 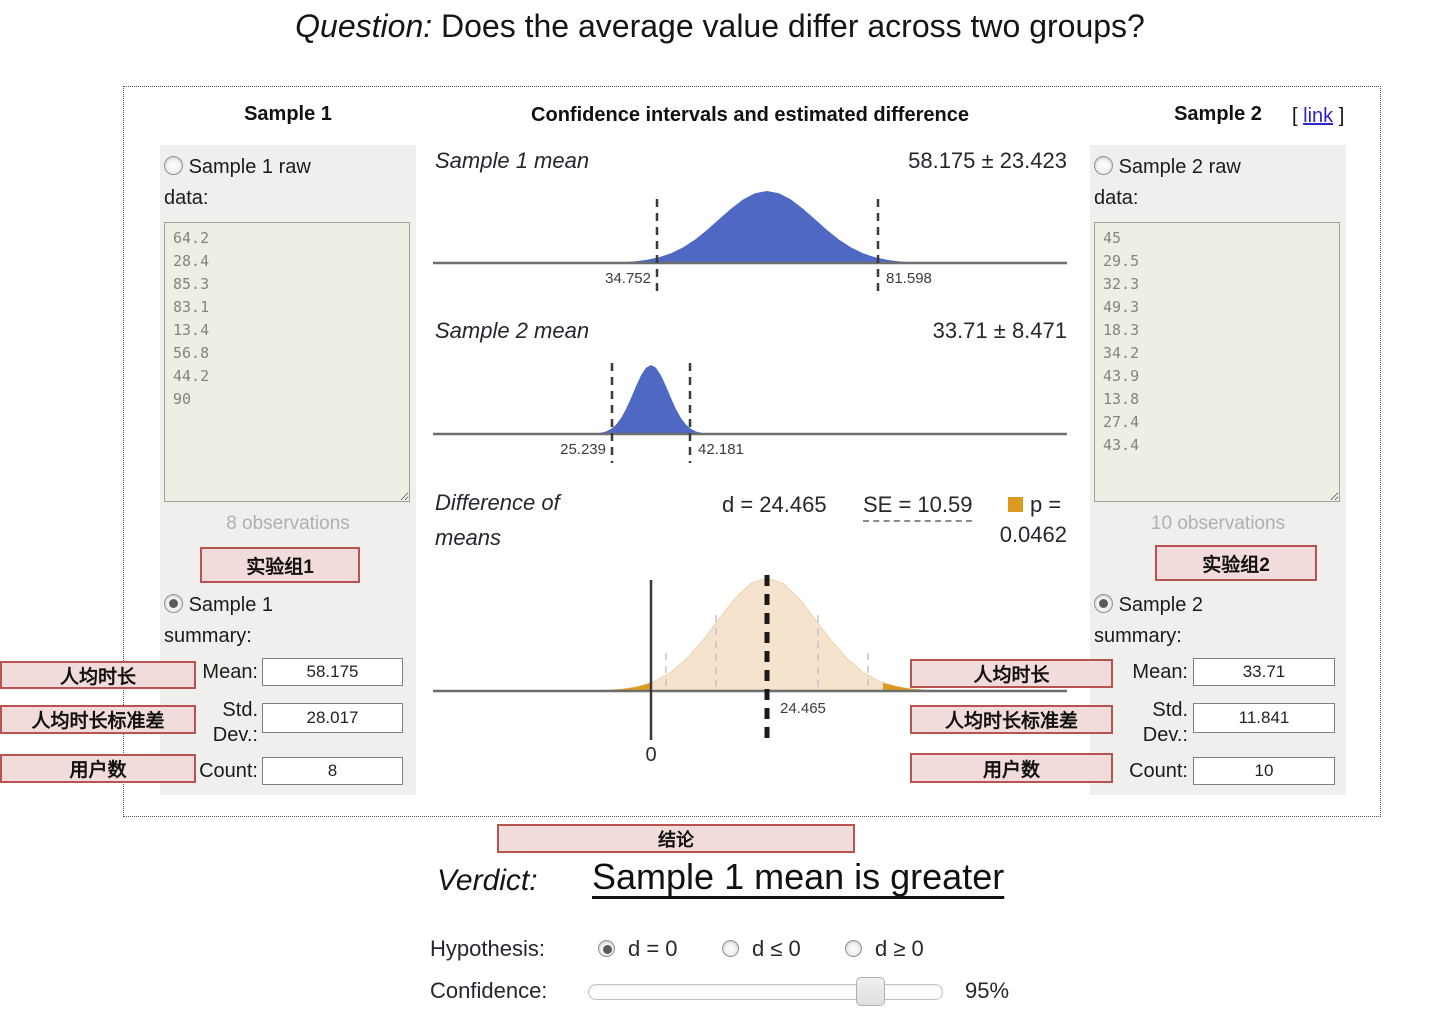 What do you see at coordinates (512, 330) in the screenshot?
I see `plot2-label: Sample 2 mean` at bounding box center [512, 330].